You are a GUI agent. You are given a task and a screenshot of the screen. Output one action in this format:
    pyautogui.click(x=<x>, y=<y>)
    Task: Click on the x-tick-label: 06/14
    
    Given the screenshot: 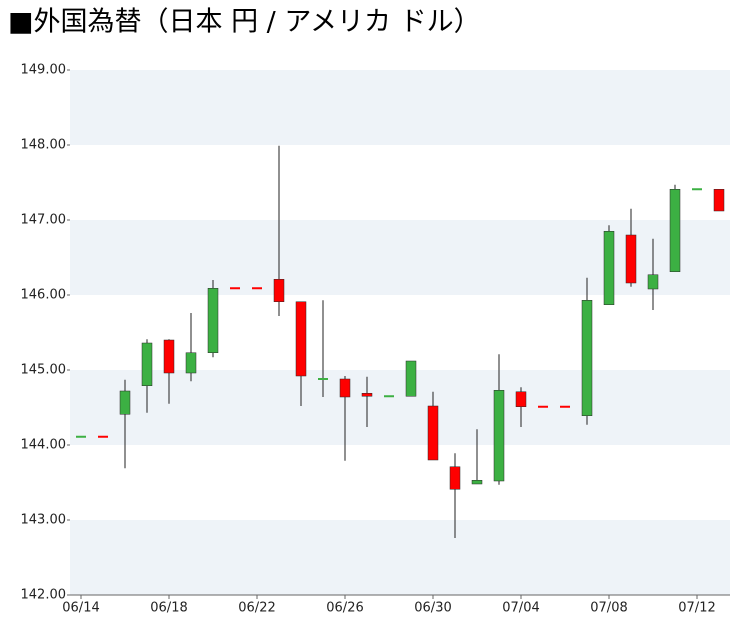 What is the action you would take?
    pyautogui.click(x=80, y=608)
    